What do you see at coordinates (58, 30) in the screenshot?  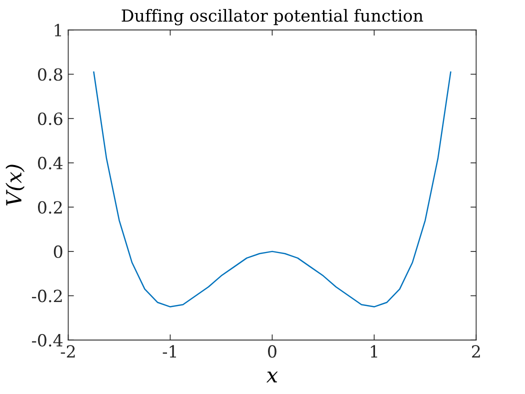 I see `y-tick-label: 1` at bounding box center [58, 30].